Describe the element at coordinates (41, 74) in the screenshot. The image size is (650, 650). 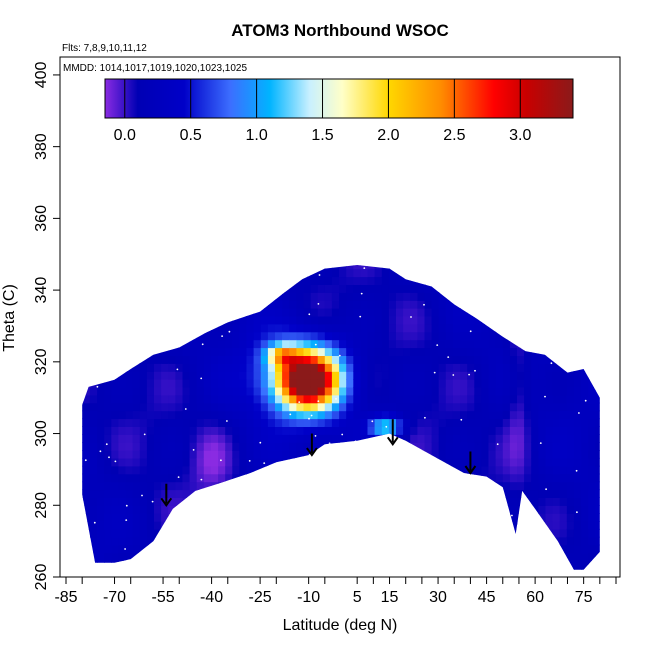
I see `y-tick-label: 400` at that location.